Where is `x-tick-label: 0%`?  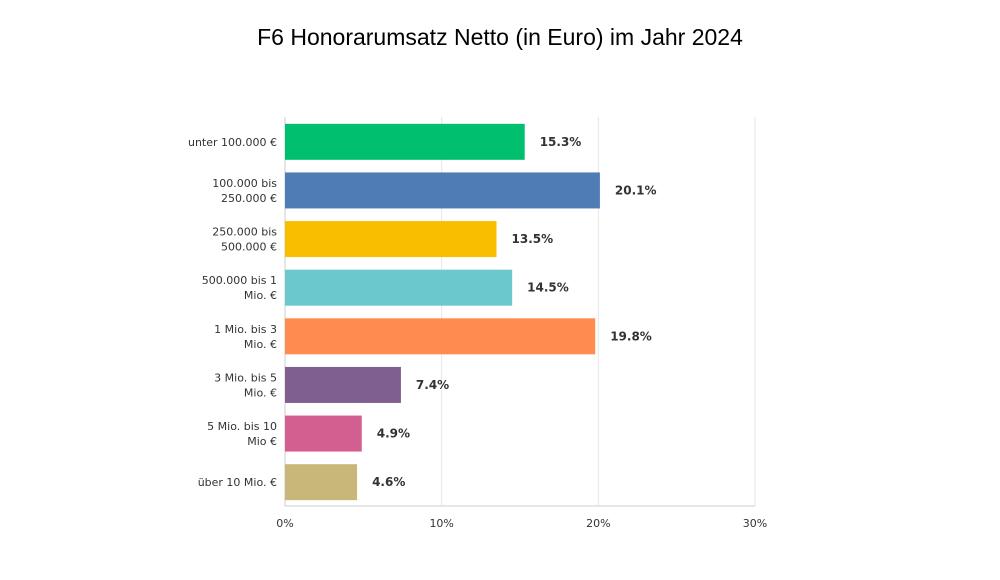 x-tick-label: 0% is located at coordinates (284, 523).